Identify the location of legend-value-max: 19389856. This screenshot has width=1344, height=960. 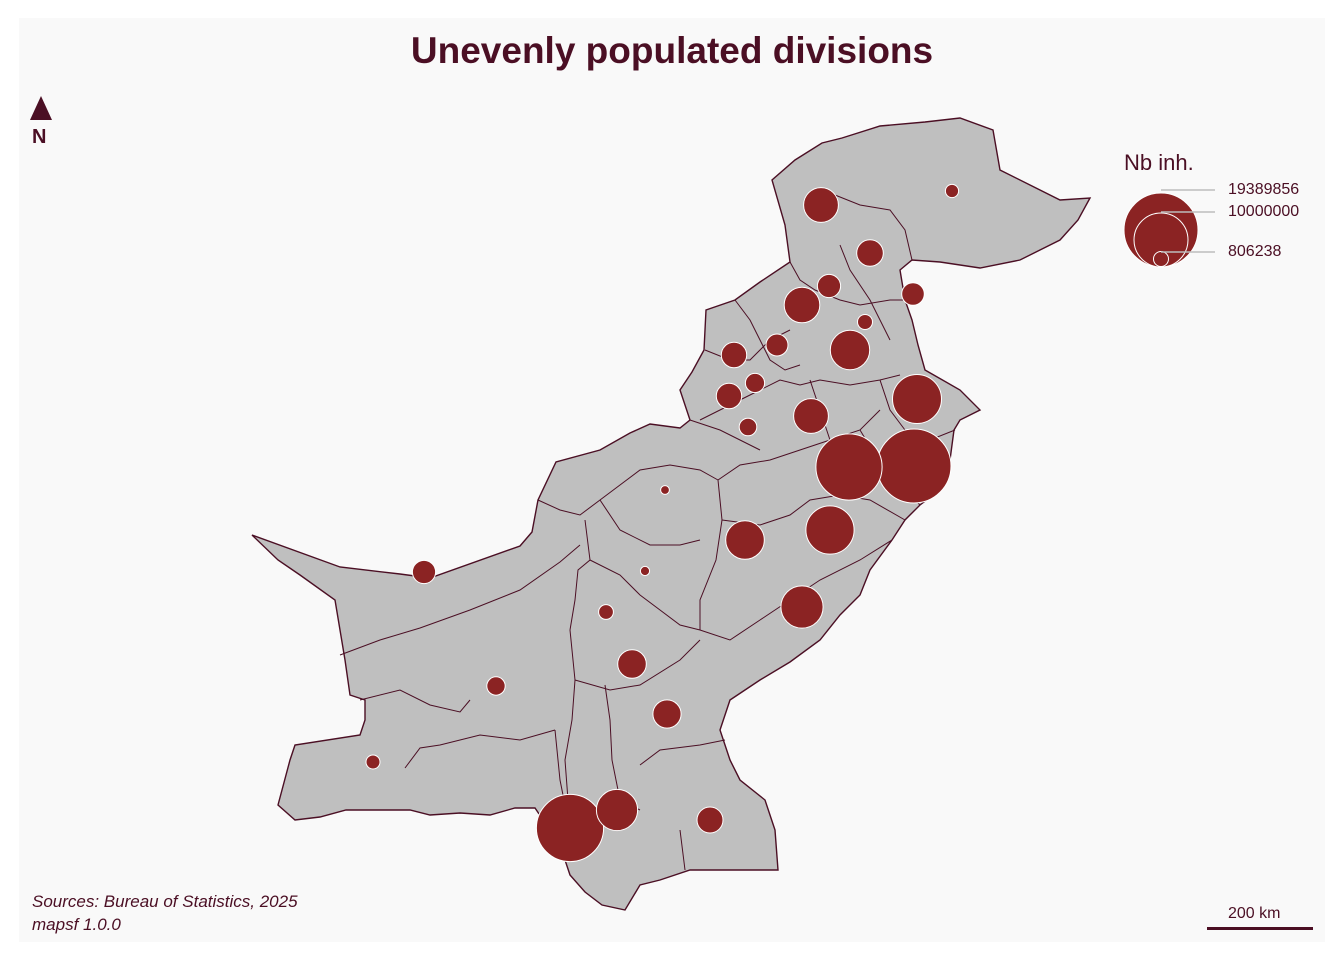
(1264, 189).